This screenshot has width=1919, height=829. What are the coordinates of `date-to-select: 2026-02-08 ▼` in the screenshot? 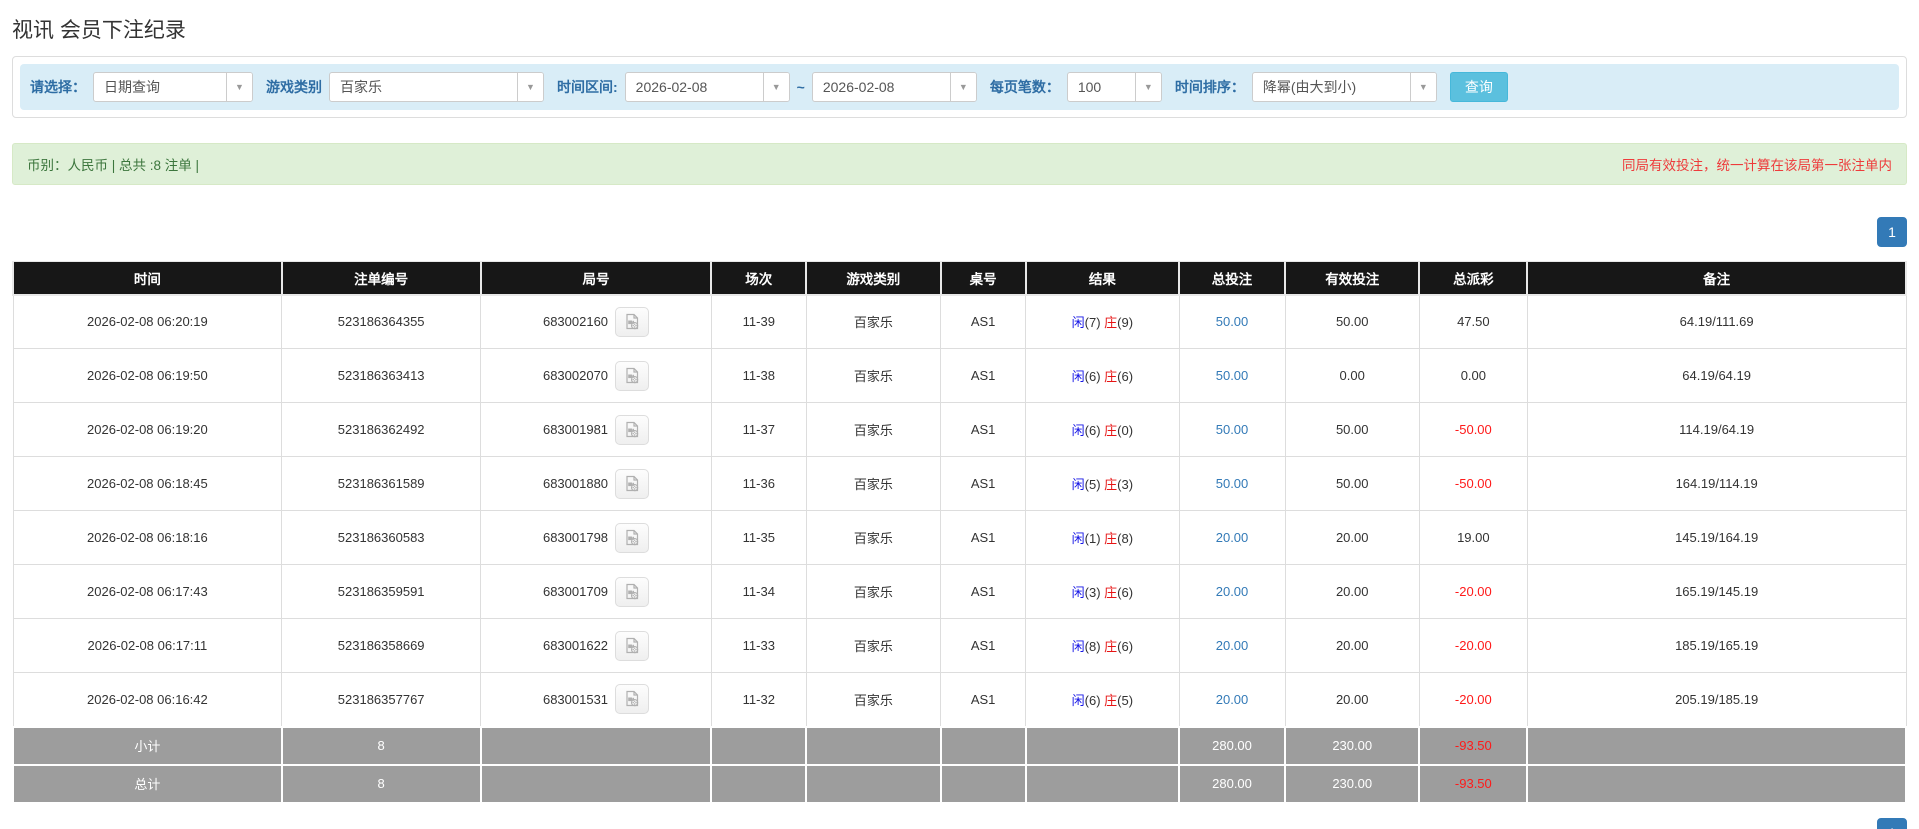 It's located at (894, 87).